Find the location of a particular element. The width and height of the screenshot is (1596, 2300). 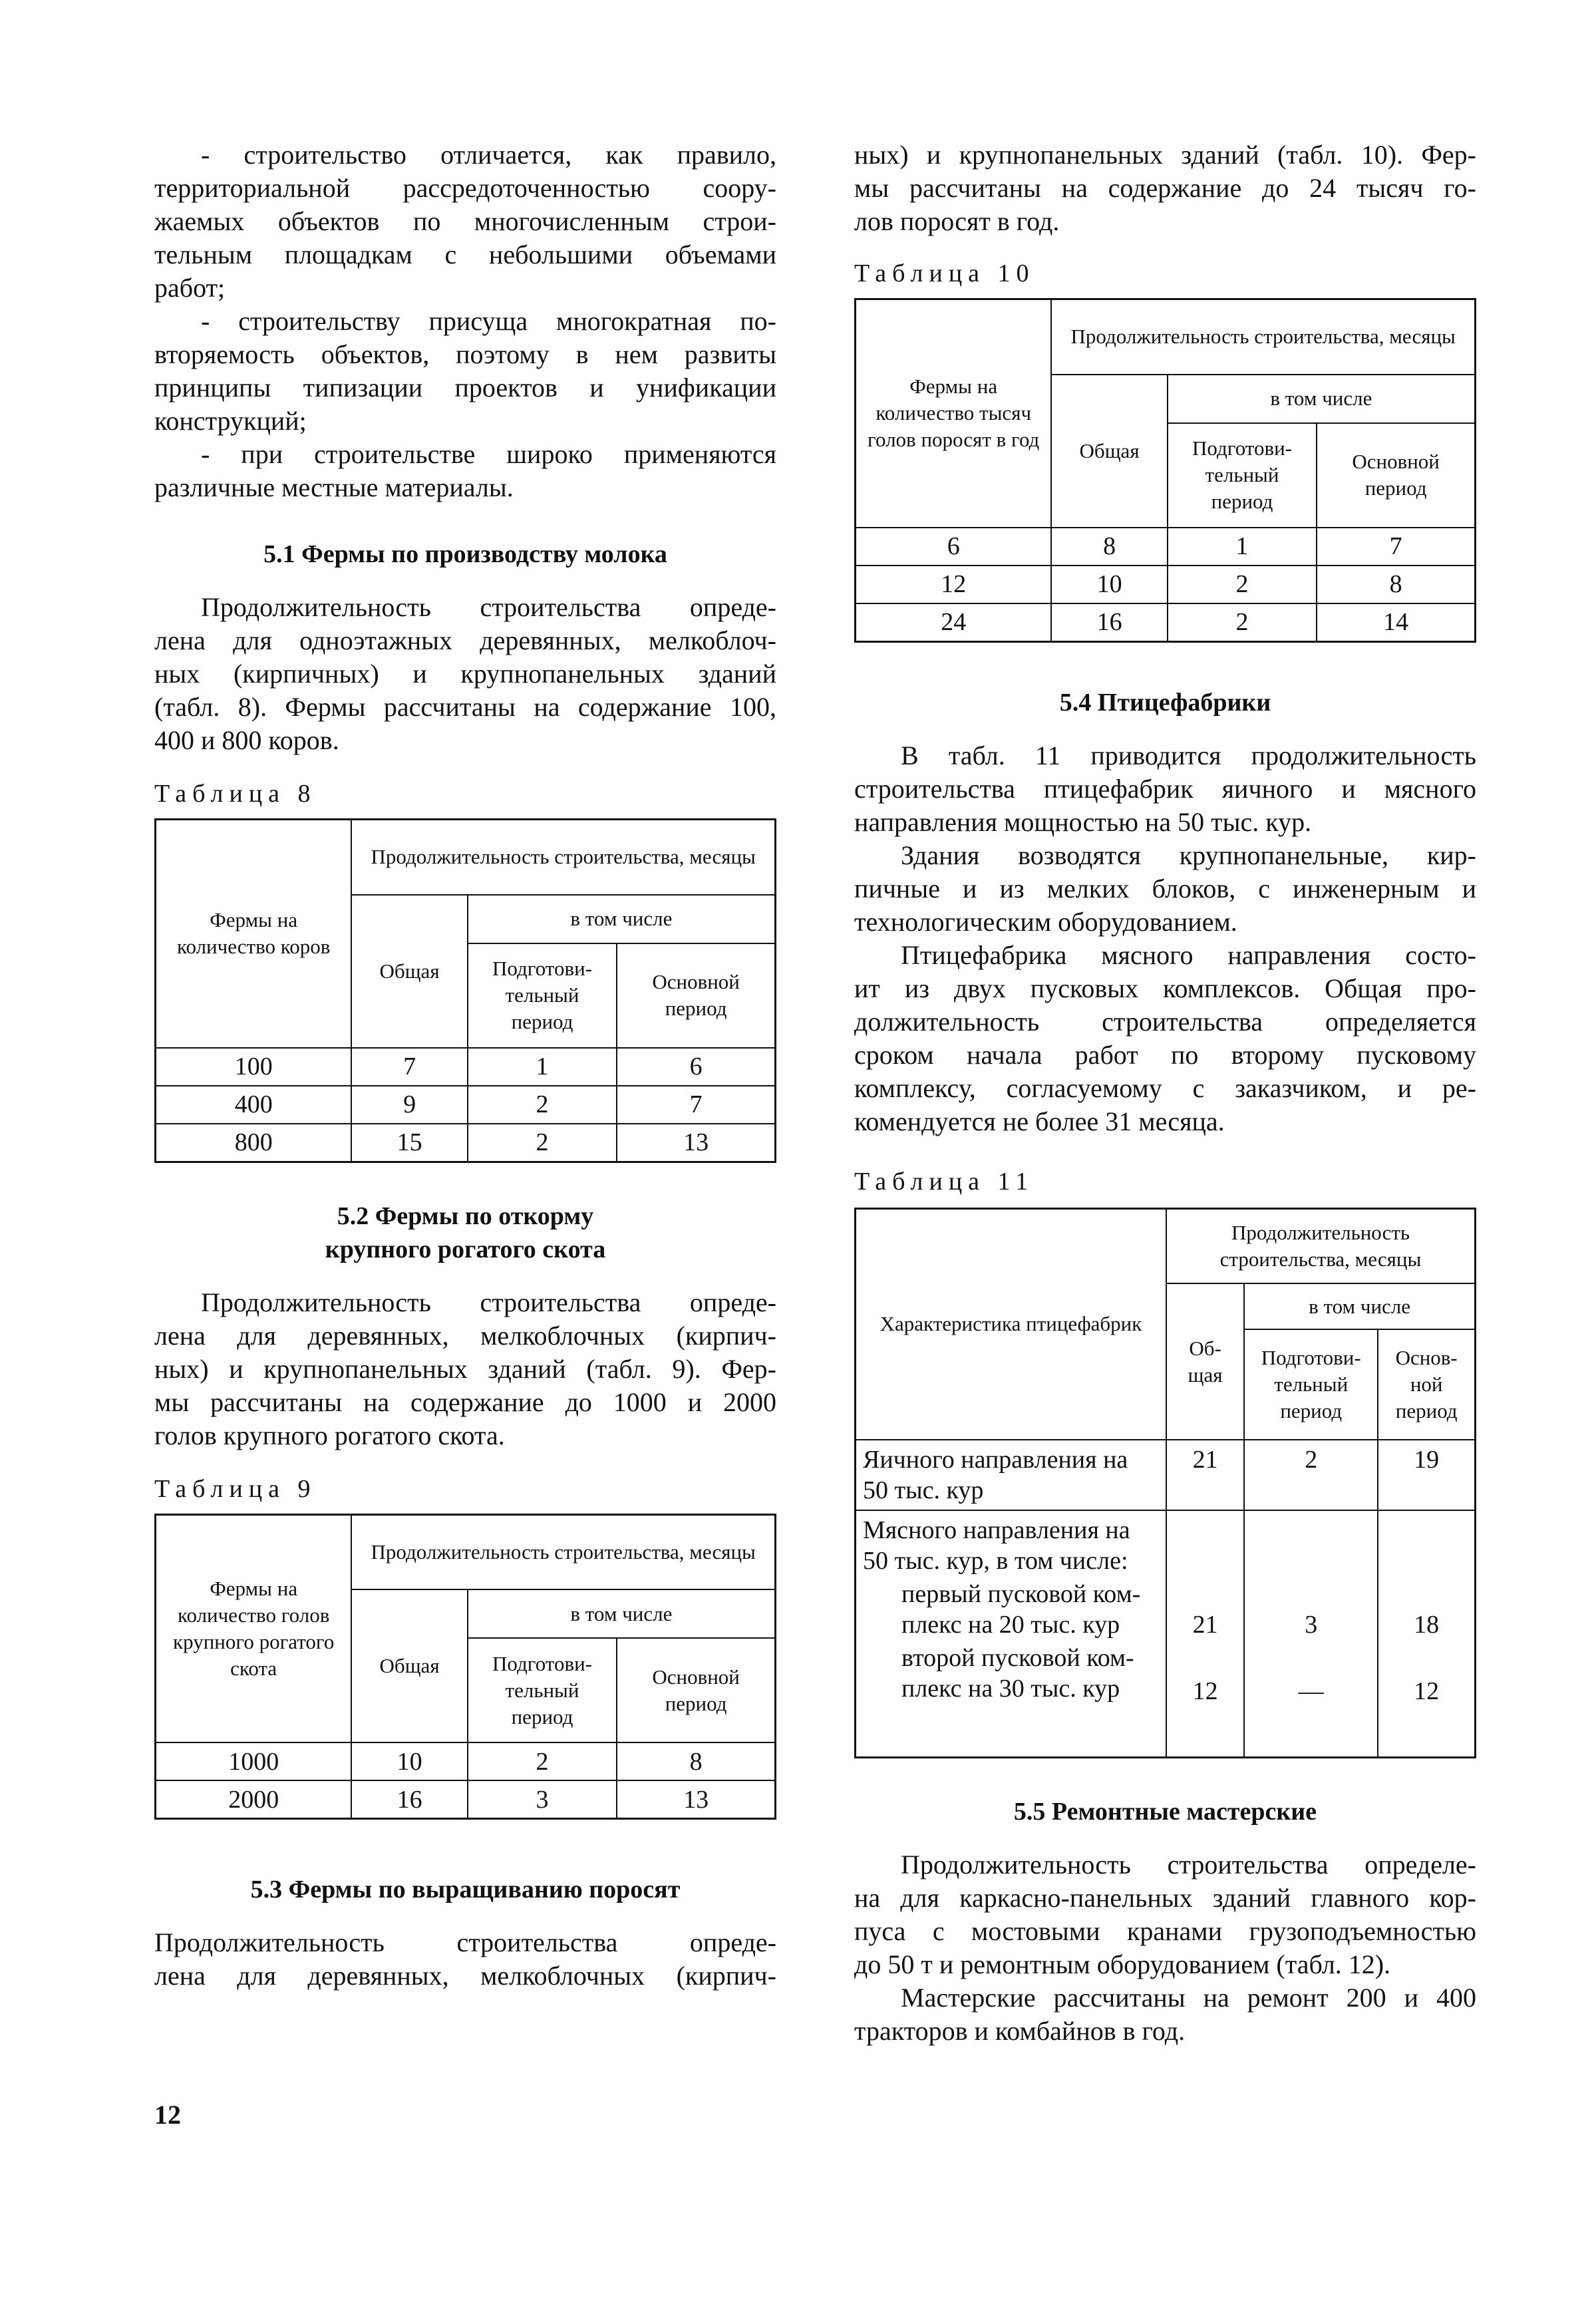

section-5-3-heading: 5.3 Фермы по выращиванию поросят is located at coordinates (465, 1889).